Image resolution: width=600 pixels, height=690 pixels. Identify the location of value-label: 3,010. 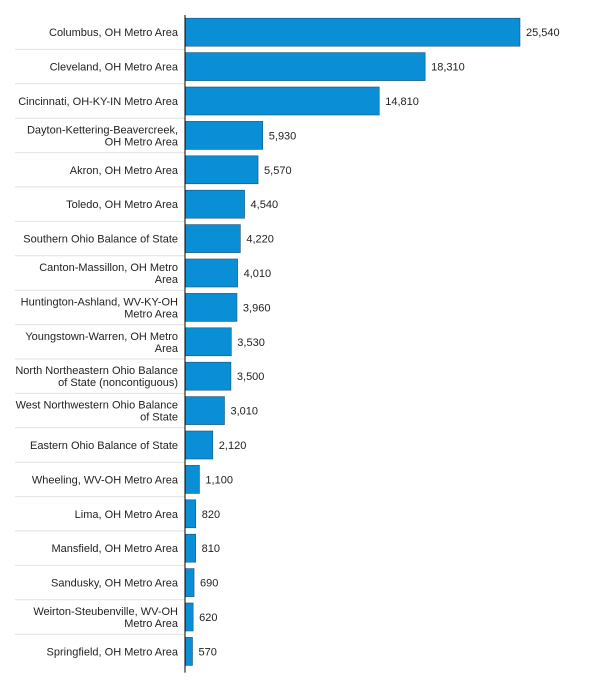
(244, 412).